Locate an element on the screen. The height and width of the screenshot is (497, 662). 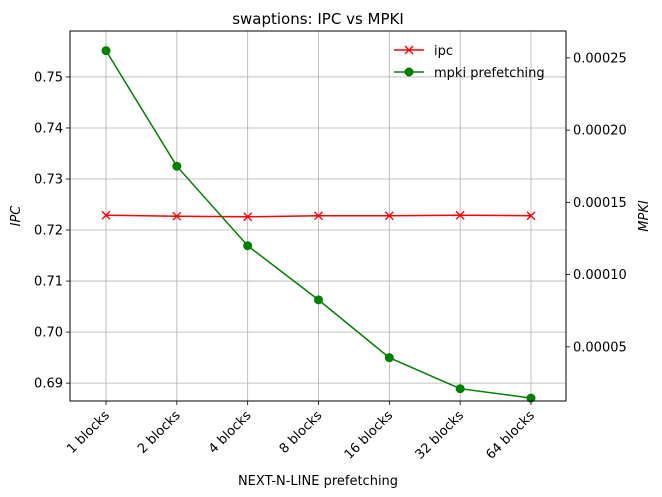
y2-axis-label: MPKI is located at coordinates (644, 216).